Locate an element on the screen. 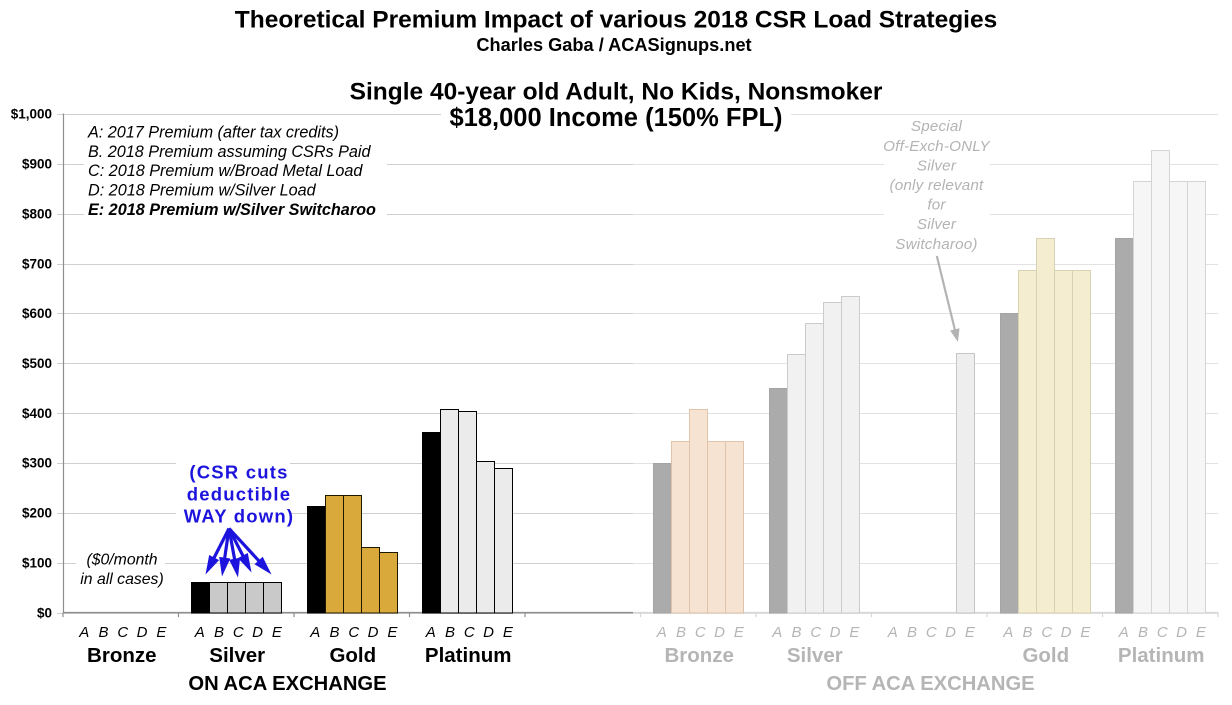 The height and width of the screenshot is (705, 1232). svg-text: $200 is located at coordinates (37, 513).